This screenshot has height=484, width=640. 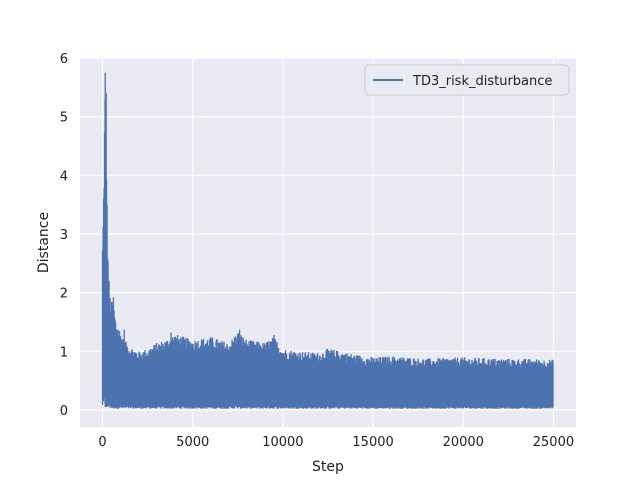 What do you see at coordinates (192, 442) in the screenshot?
I see `x-tick-label: 5000` at bounding box center [192, 442].